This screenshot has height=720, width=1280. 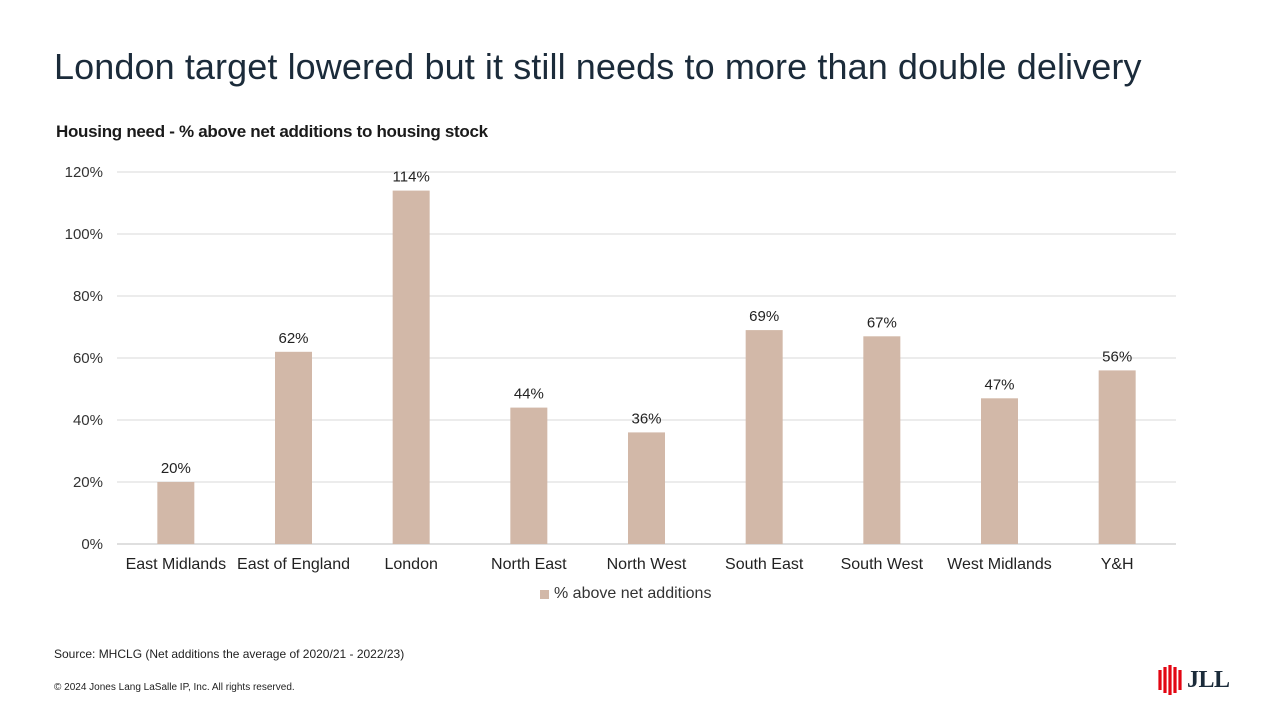 What do you see at coordinates (88, 358) in the screenshot?
I see `y-tick-label: 60%` at bounding box center [88, 358].